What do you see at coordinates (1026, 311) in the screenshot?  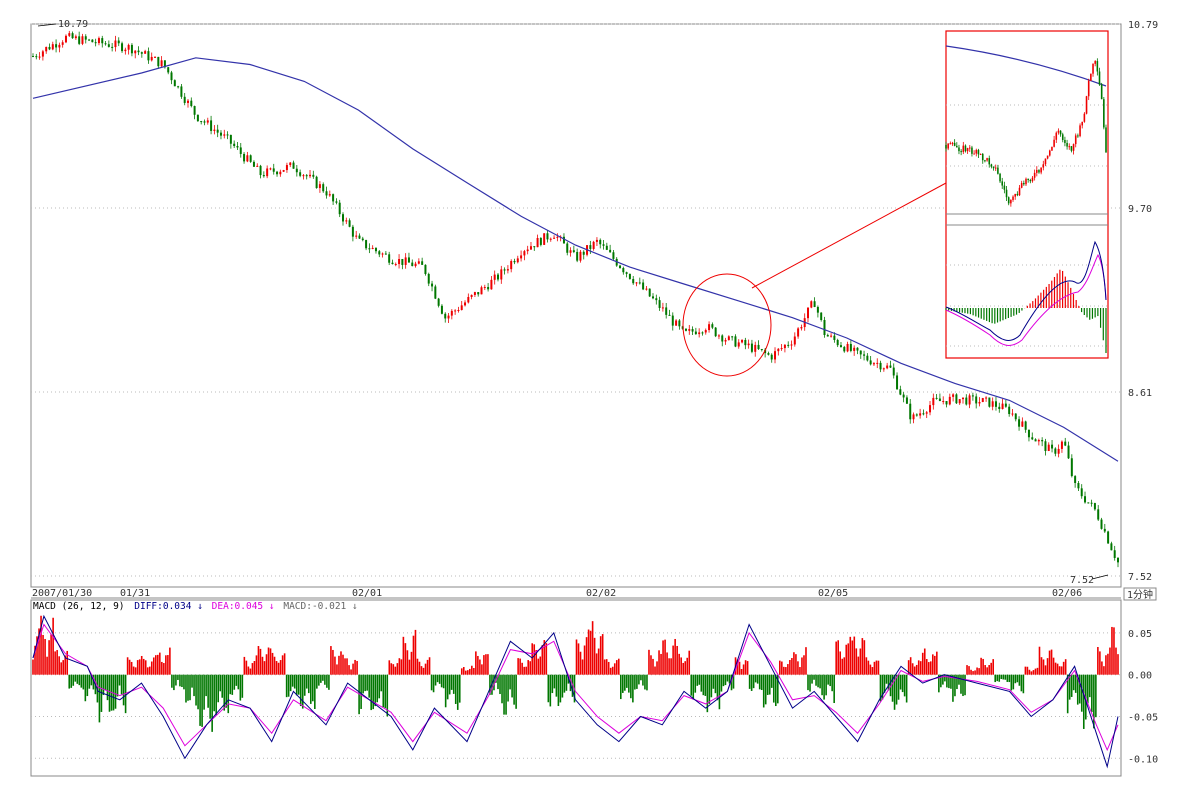 I see `inset-macd` at bounding box center [1026, 311].